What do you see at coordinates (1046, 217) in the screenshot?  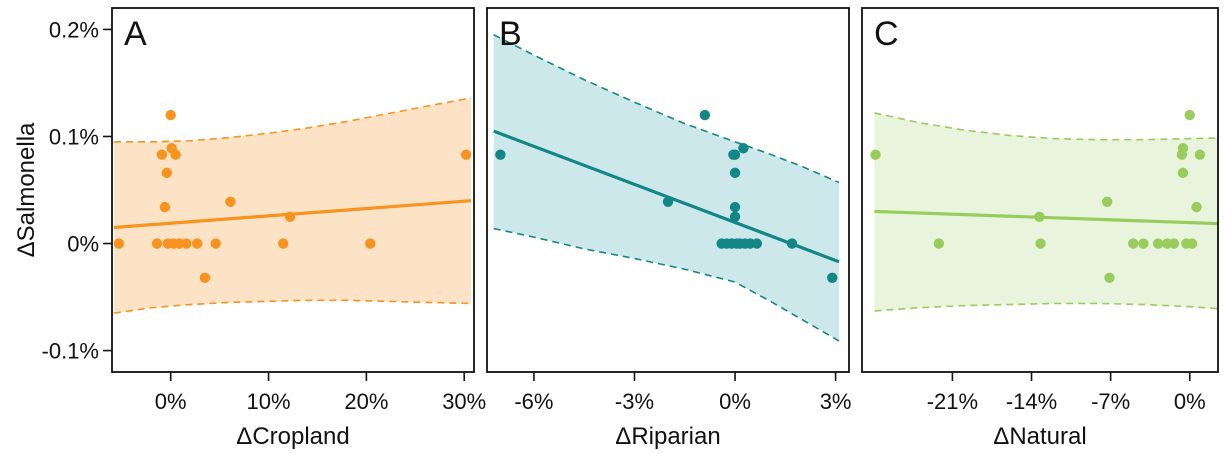 I see `fit-line-c` at bounding box center [1046, 217].